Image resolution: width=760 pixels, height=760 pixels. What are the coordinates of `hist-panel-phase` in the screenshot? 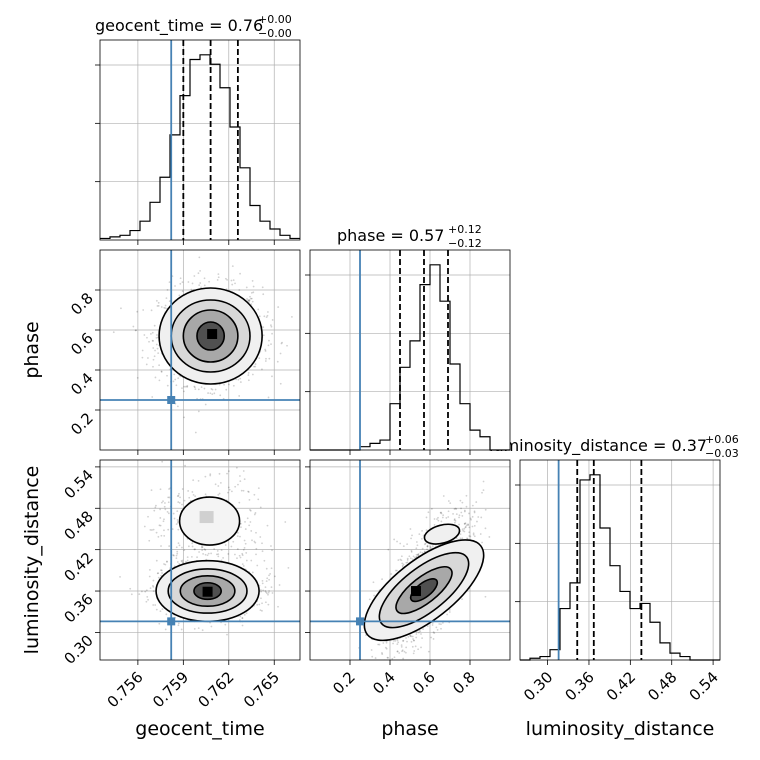 It's located at (408, 352).